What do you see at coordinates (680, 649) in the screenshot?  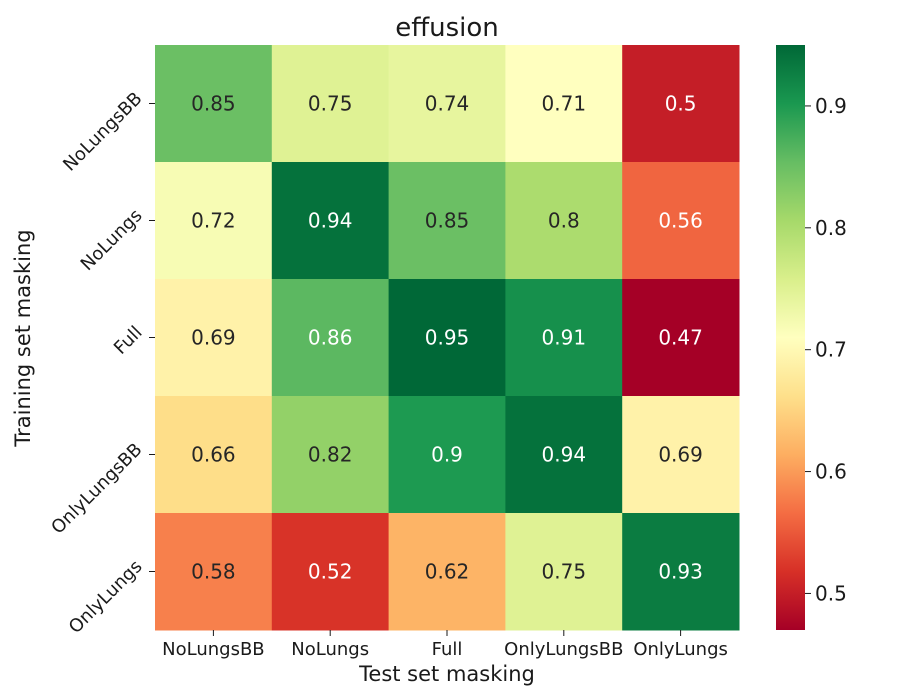 I see `x-tick-label: OnlyLungs` at bounding box center [680, 649].